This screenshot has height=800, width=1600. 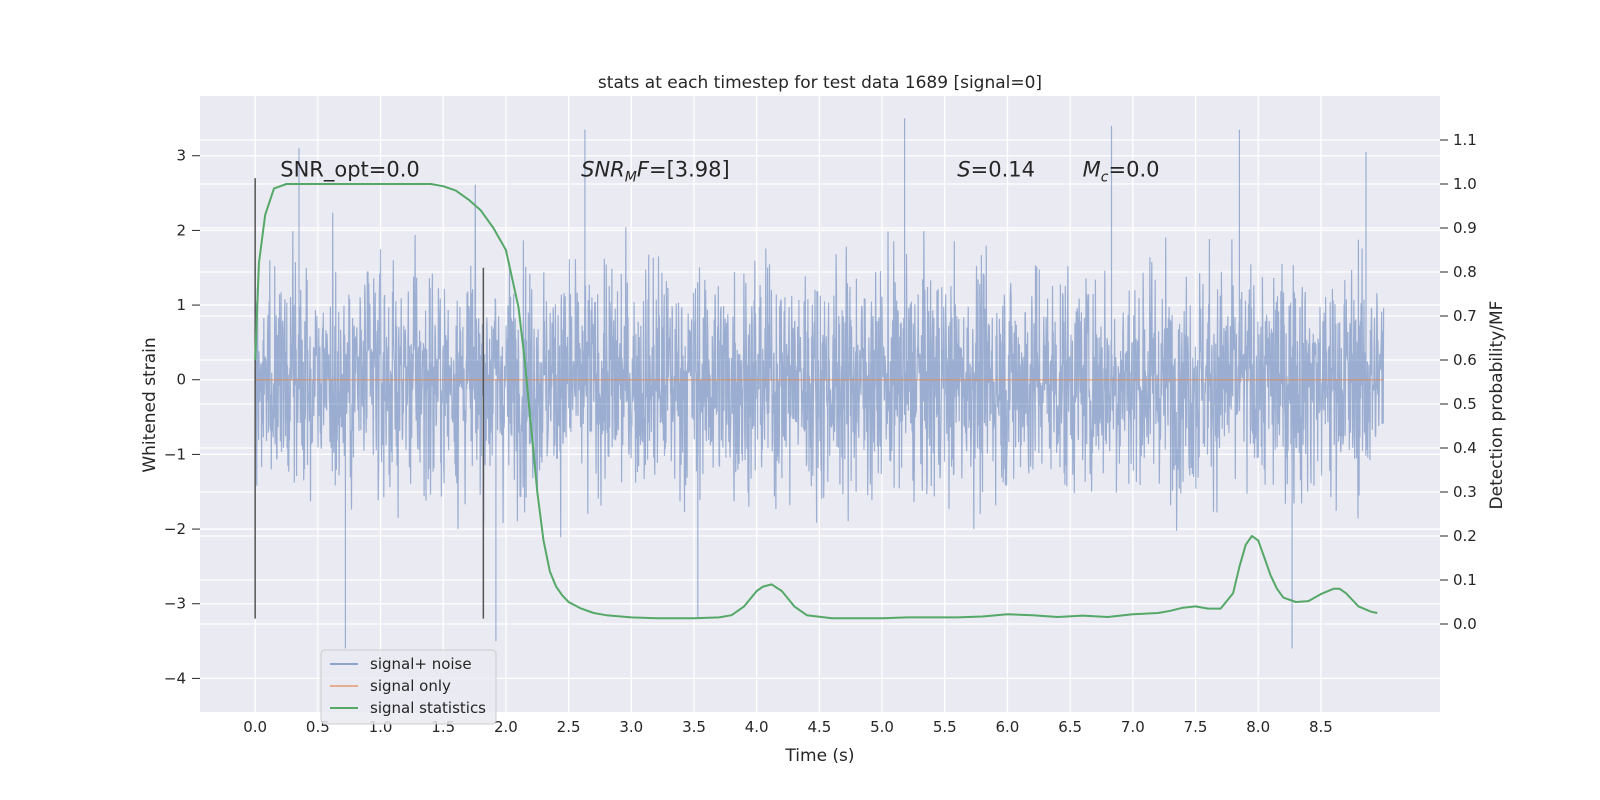 I want to click on annotation-1-part-0: SNR, so click(x=603, y=170).